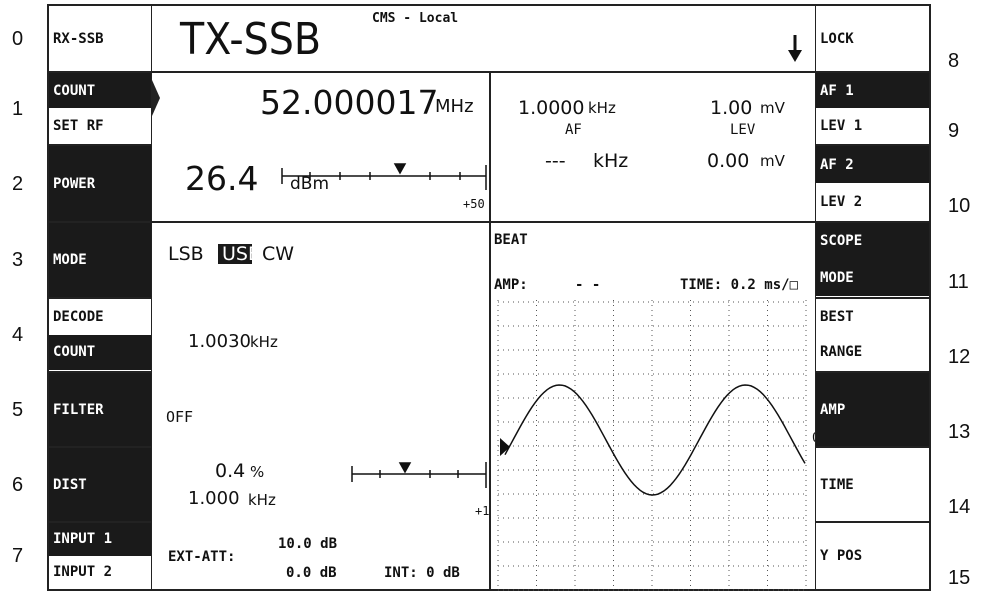  I want to click on row-number: 6, so click(18, 484).